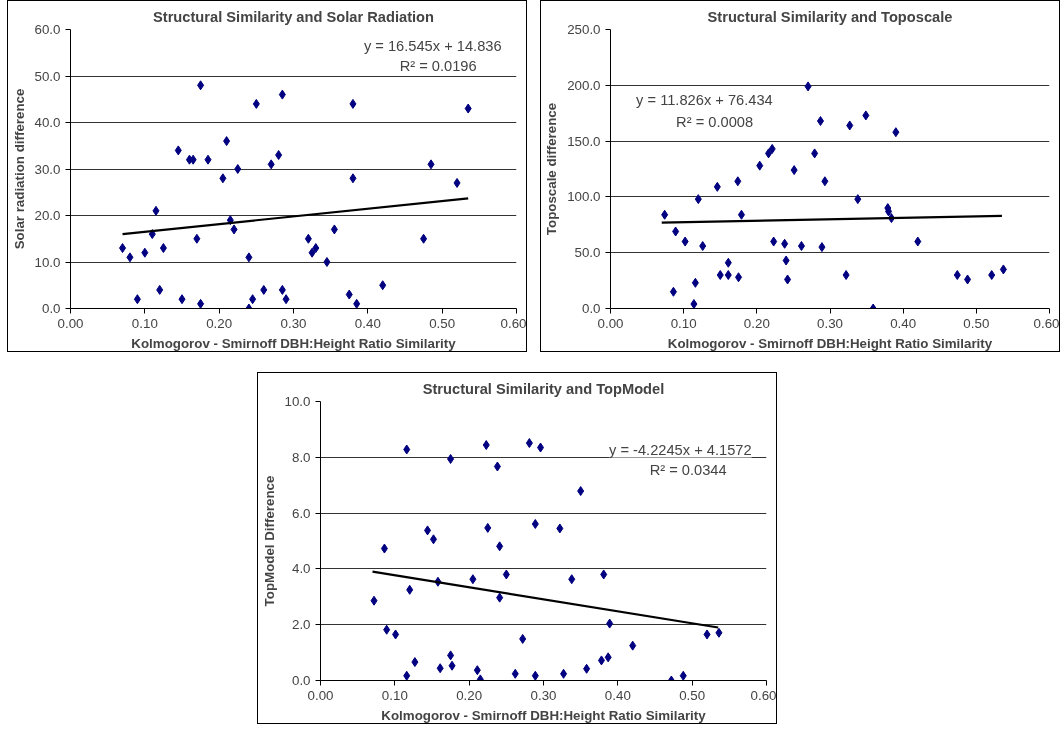  I want to click on y-axis-title: Toposcale difference, so click(552, 169).